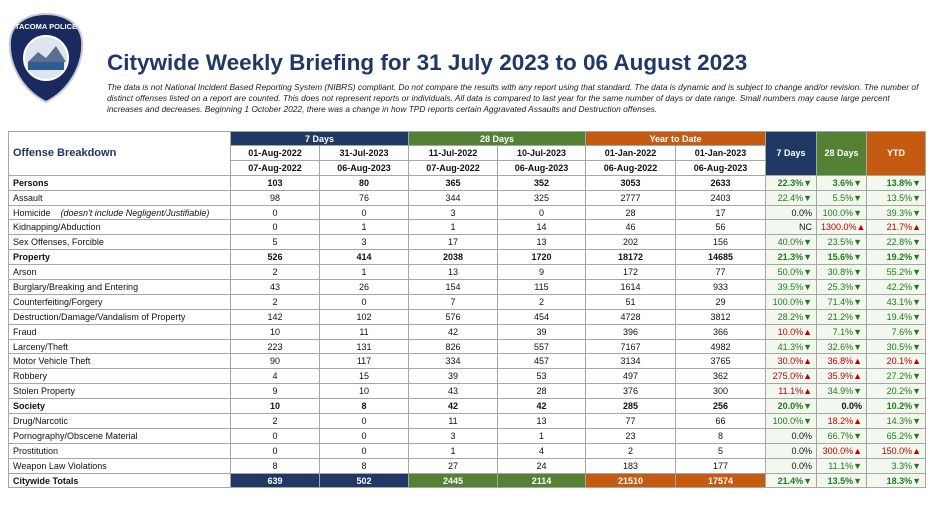  I want to click on change-cell: 11.1%▲, so click(791, 391).